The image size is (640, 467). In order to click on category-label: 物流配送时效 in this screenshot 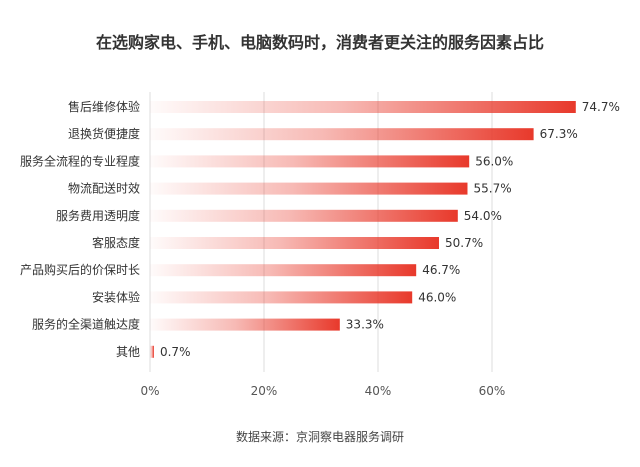, I will do `click(104, 188)`.